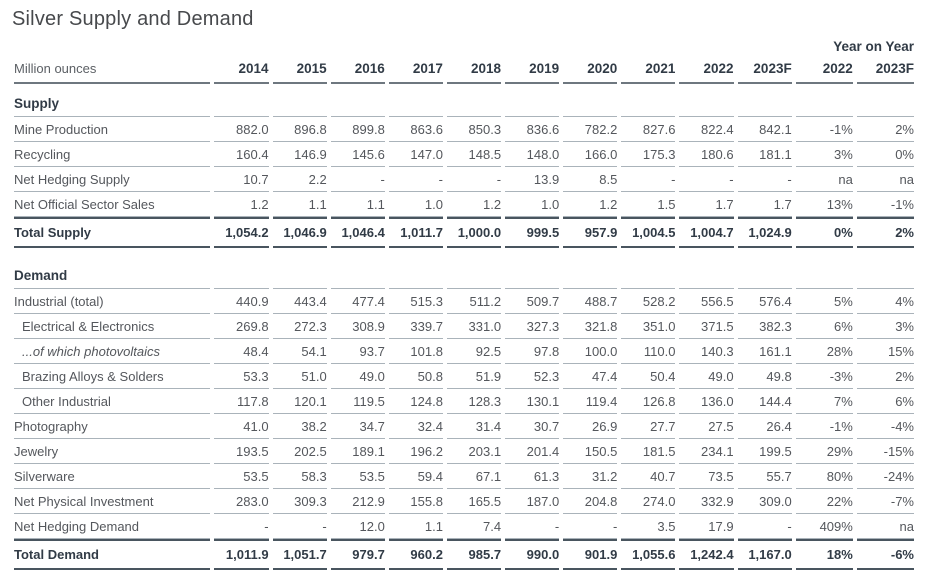  I want to click on value-cell: 189.1, so click(357, 451).